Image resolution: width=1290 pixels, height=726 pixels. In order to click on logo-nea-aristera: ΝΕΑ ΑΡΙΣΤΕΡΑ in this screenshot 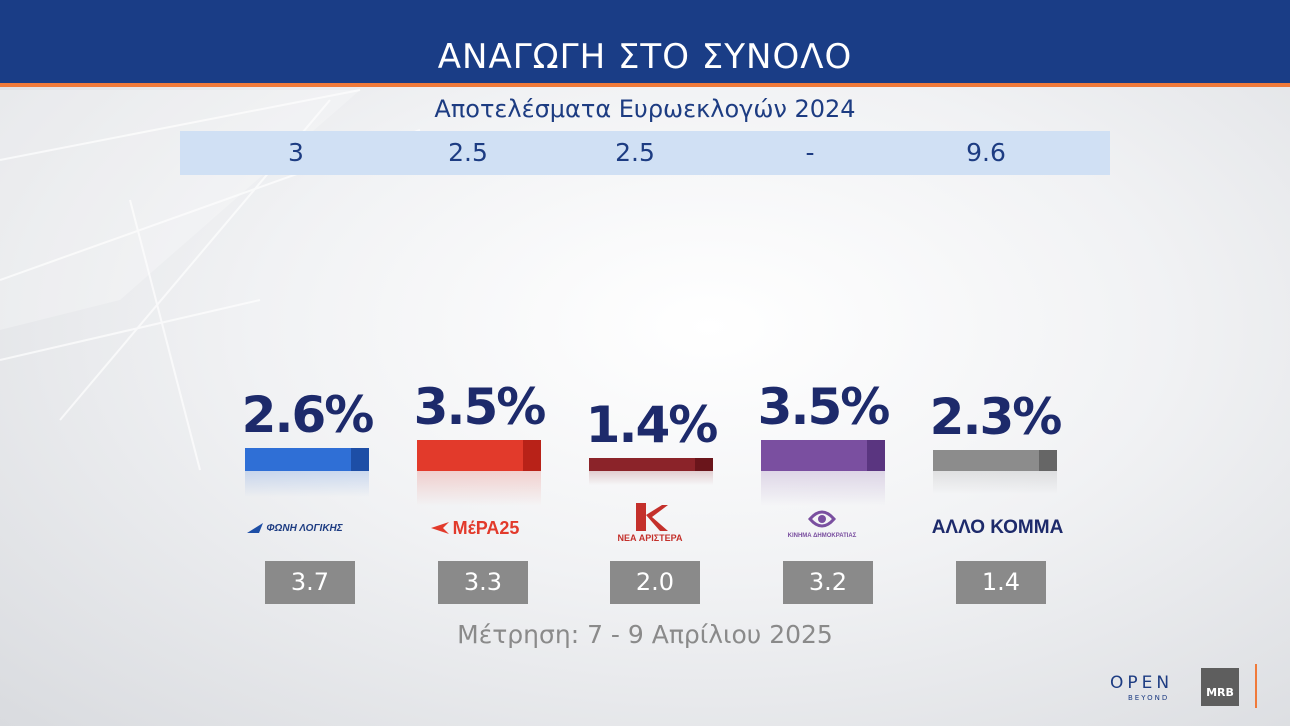, I will do `click(650, 523)`.